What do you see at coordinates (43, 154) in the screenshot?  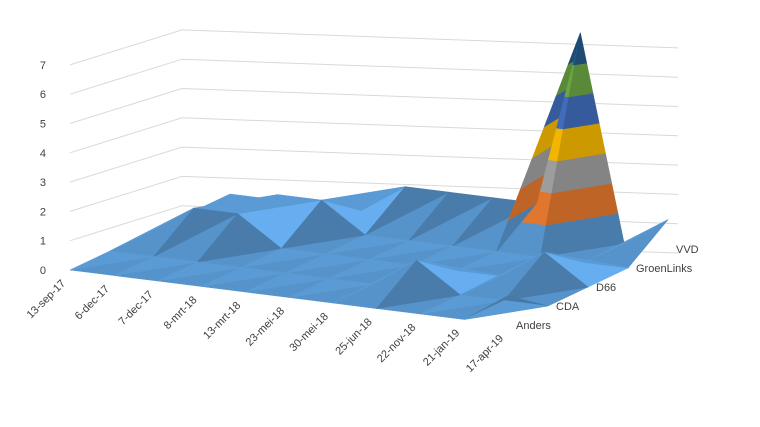 I see `z-tick-label: 4` at bounding box center [43, 154].